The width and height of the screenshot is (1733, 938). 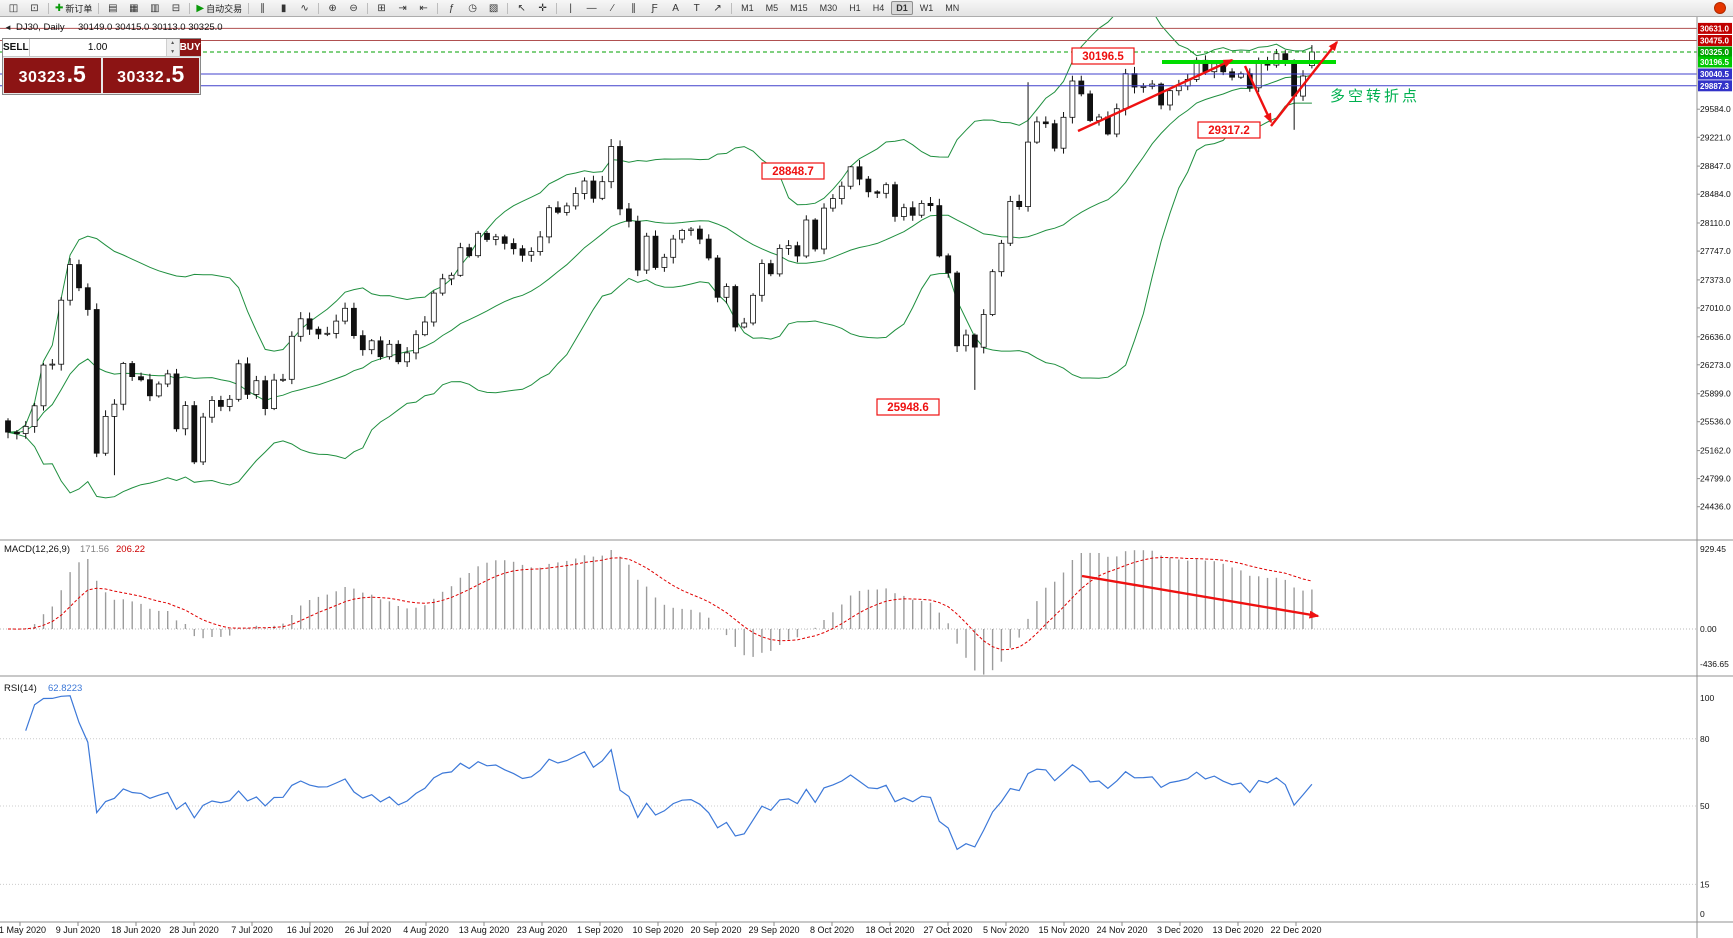 I want to click on buy-price-box: 30332 .5, so click(x=150, y=75).